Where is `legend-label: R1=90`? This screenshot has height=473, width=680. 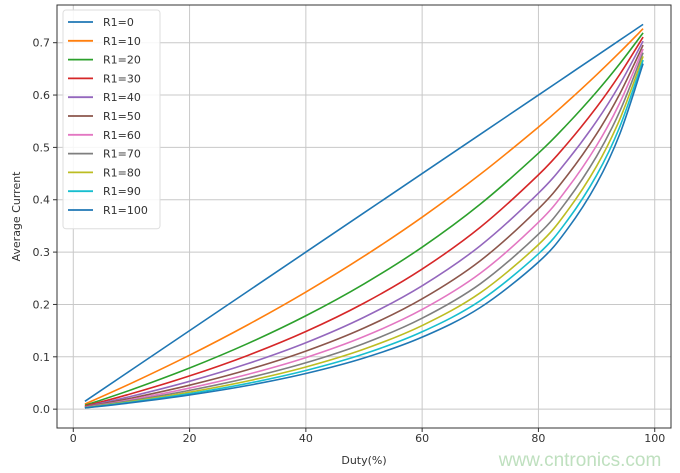 legend-label: R1=90 is located at coordinates (122, 191).